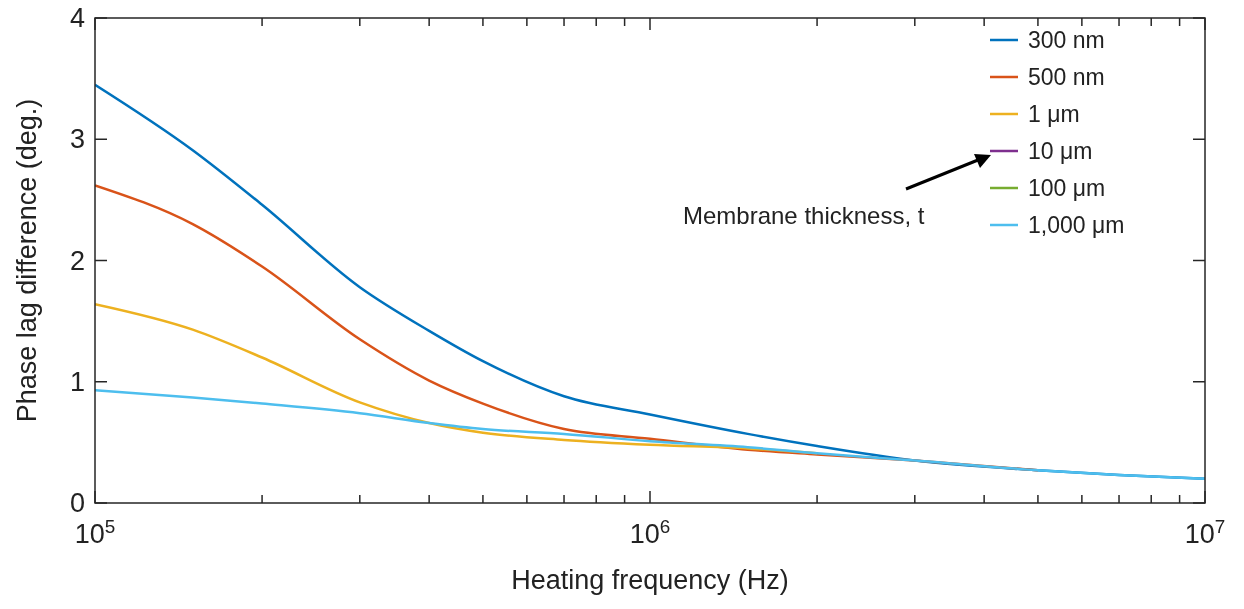 This screenshot has width=1244, height=609. Describe the element at coordinates (1054, 114) in the screenshot. I see `legend-label: 1 μm` at that location.